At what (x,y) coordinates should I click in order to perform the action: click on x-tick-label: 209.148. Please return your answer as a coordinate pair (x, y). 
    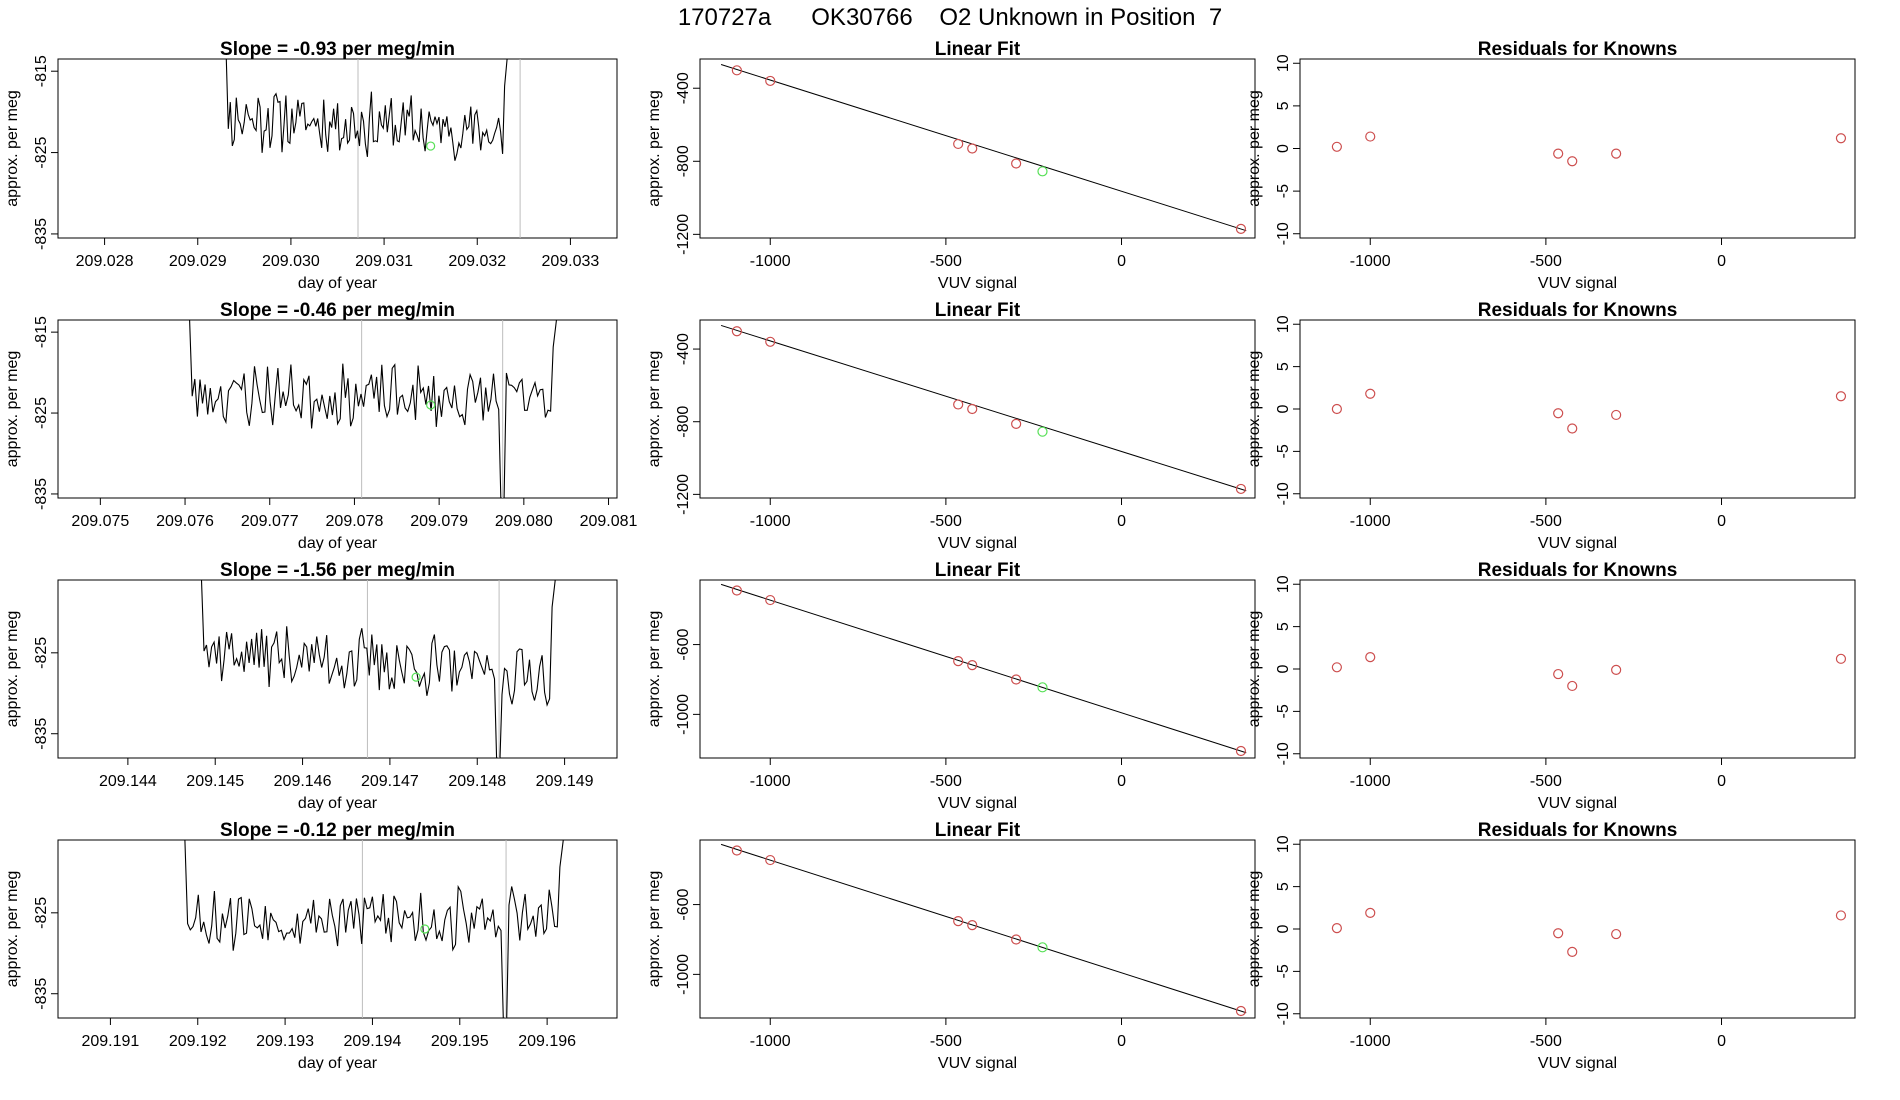
    Looking at the image, I should click on (477, 781).